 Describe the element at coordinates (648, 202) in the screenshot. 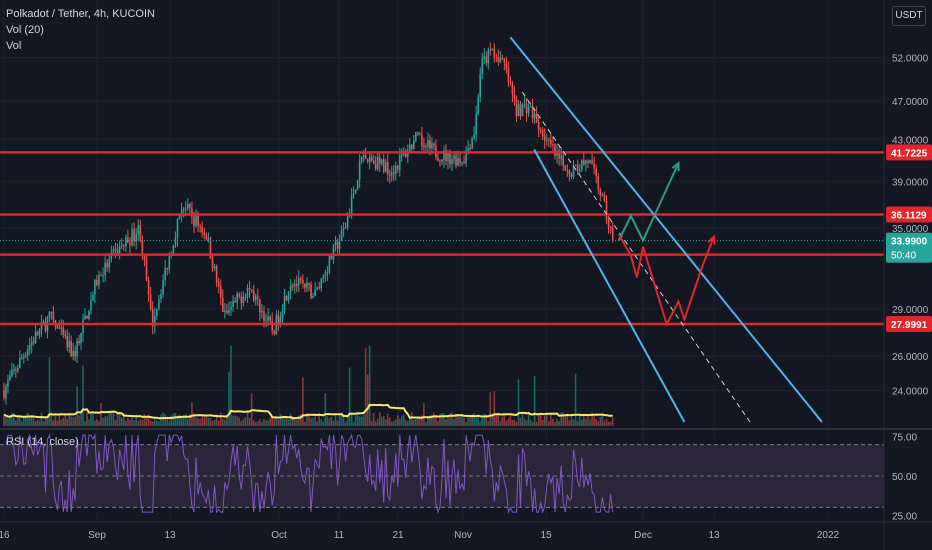

I see `projection-green-path` at that location.